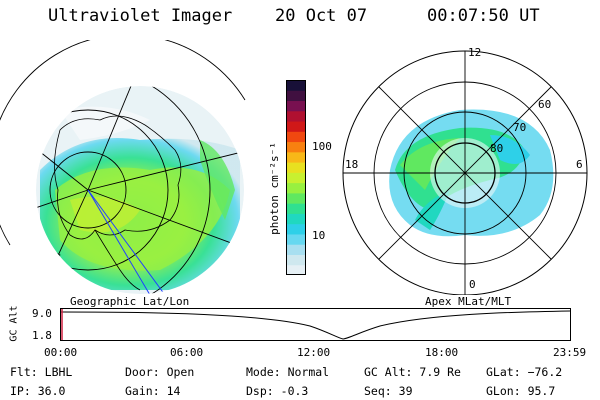  Describe the element at coordinates (153, 391) in the screenshot. I see `gain-info: Gain: 14` at that location.